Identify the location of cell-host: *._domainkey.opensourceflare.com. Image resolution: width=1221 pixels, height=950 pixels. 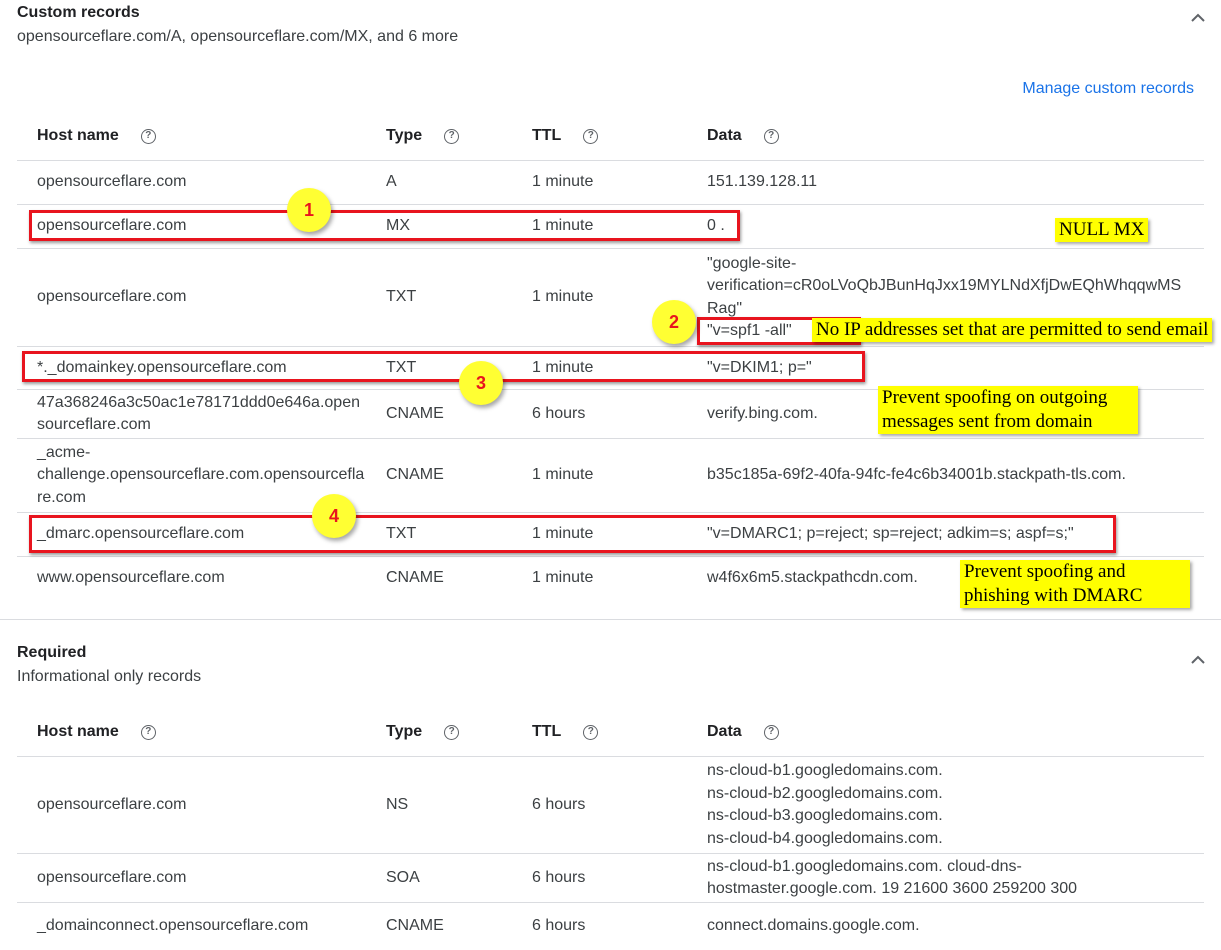
(202, 368).